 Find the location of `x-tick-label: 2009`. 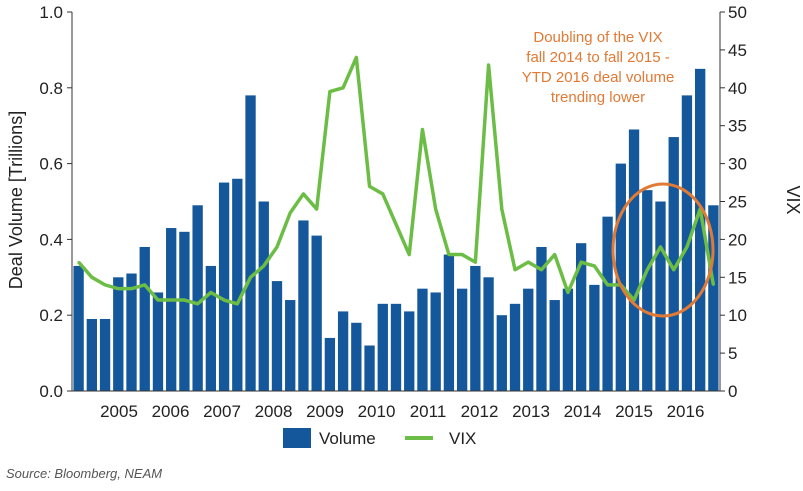

x-tick-label: 2009 is located at coordinates (325, 411).